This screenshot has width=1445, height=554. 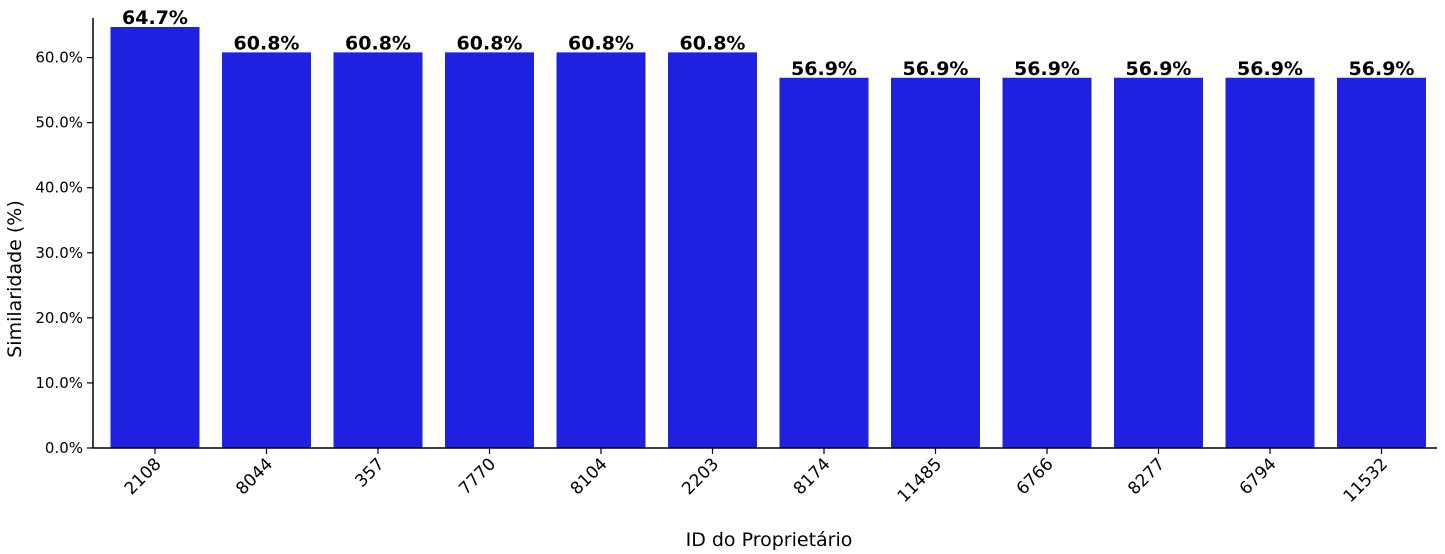 I want to click on y-tick-label: 50.0%, so click(x=59, y=123).